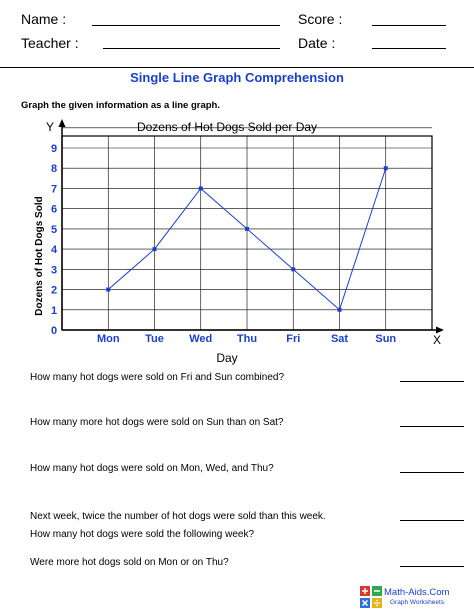 The height and width of the screenshot is (613, 474). What do you see at coordinates (54, 169) in the screenshot?
I see `y-tick-label: 8` at bounding box center [54, 169].